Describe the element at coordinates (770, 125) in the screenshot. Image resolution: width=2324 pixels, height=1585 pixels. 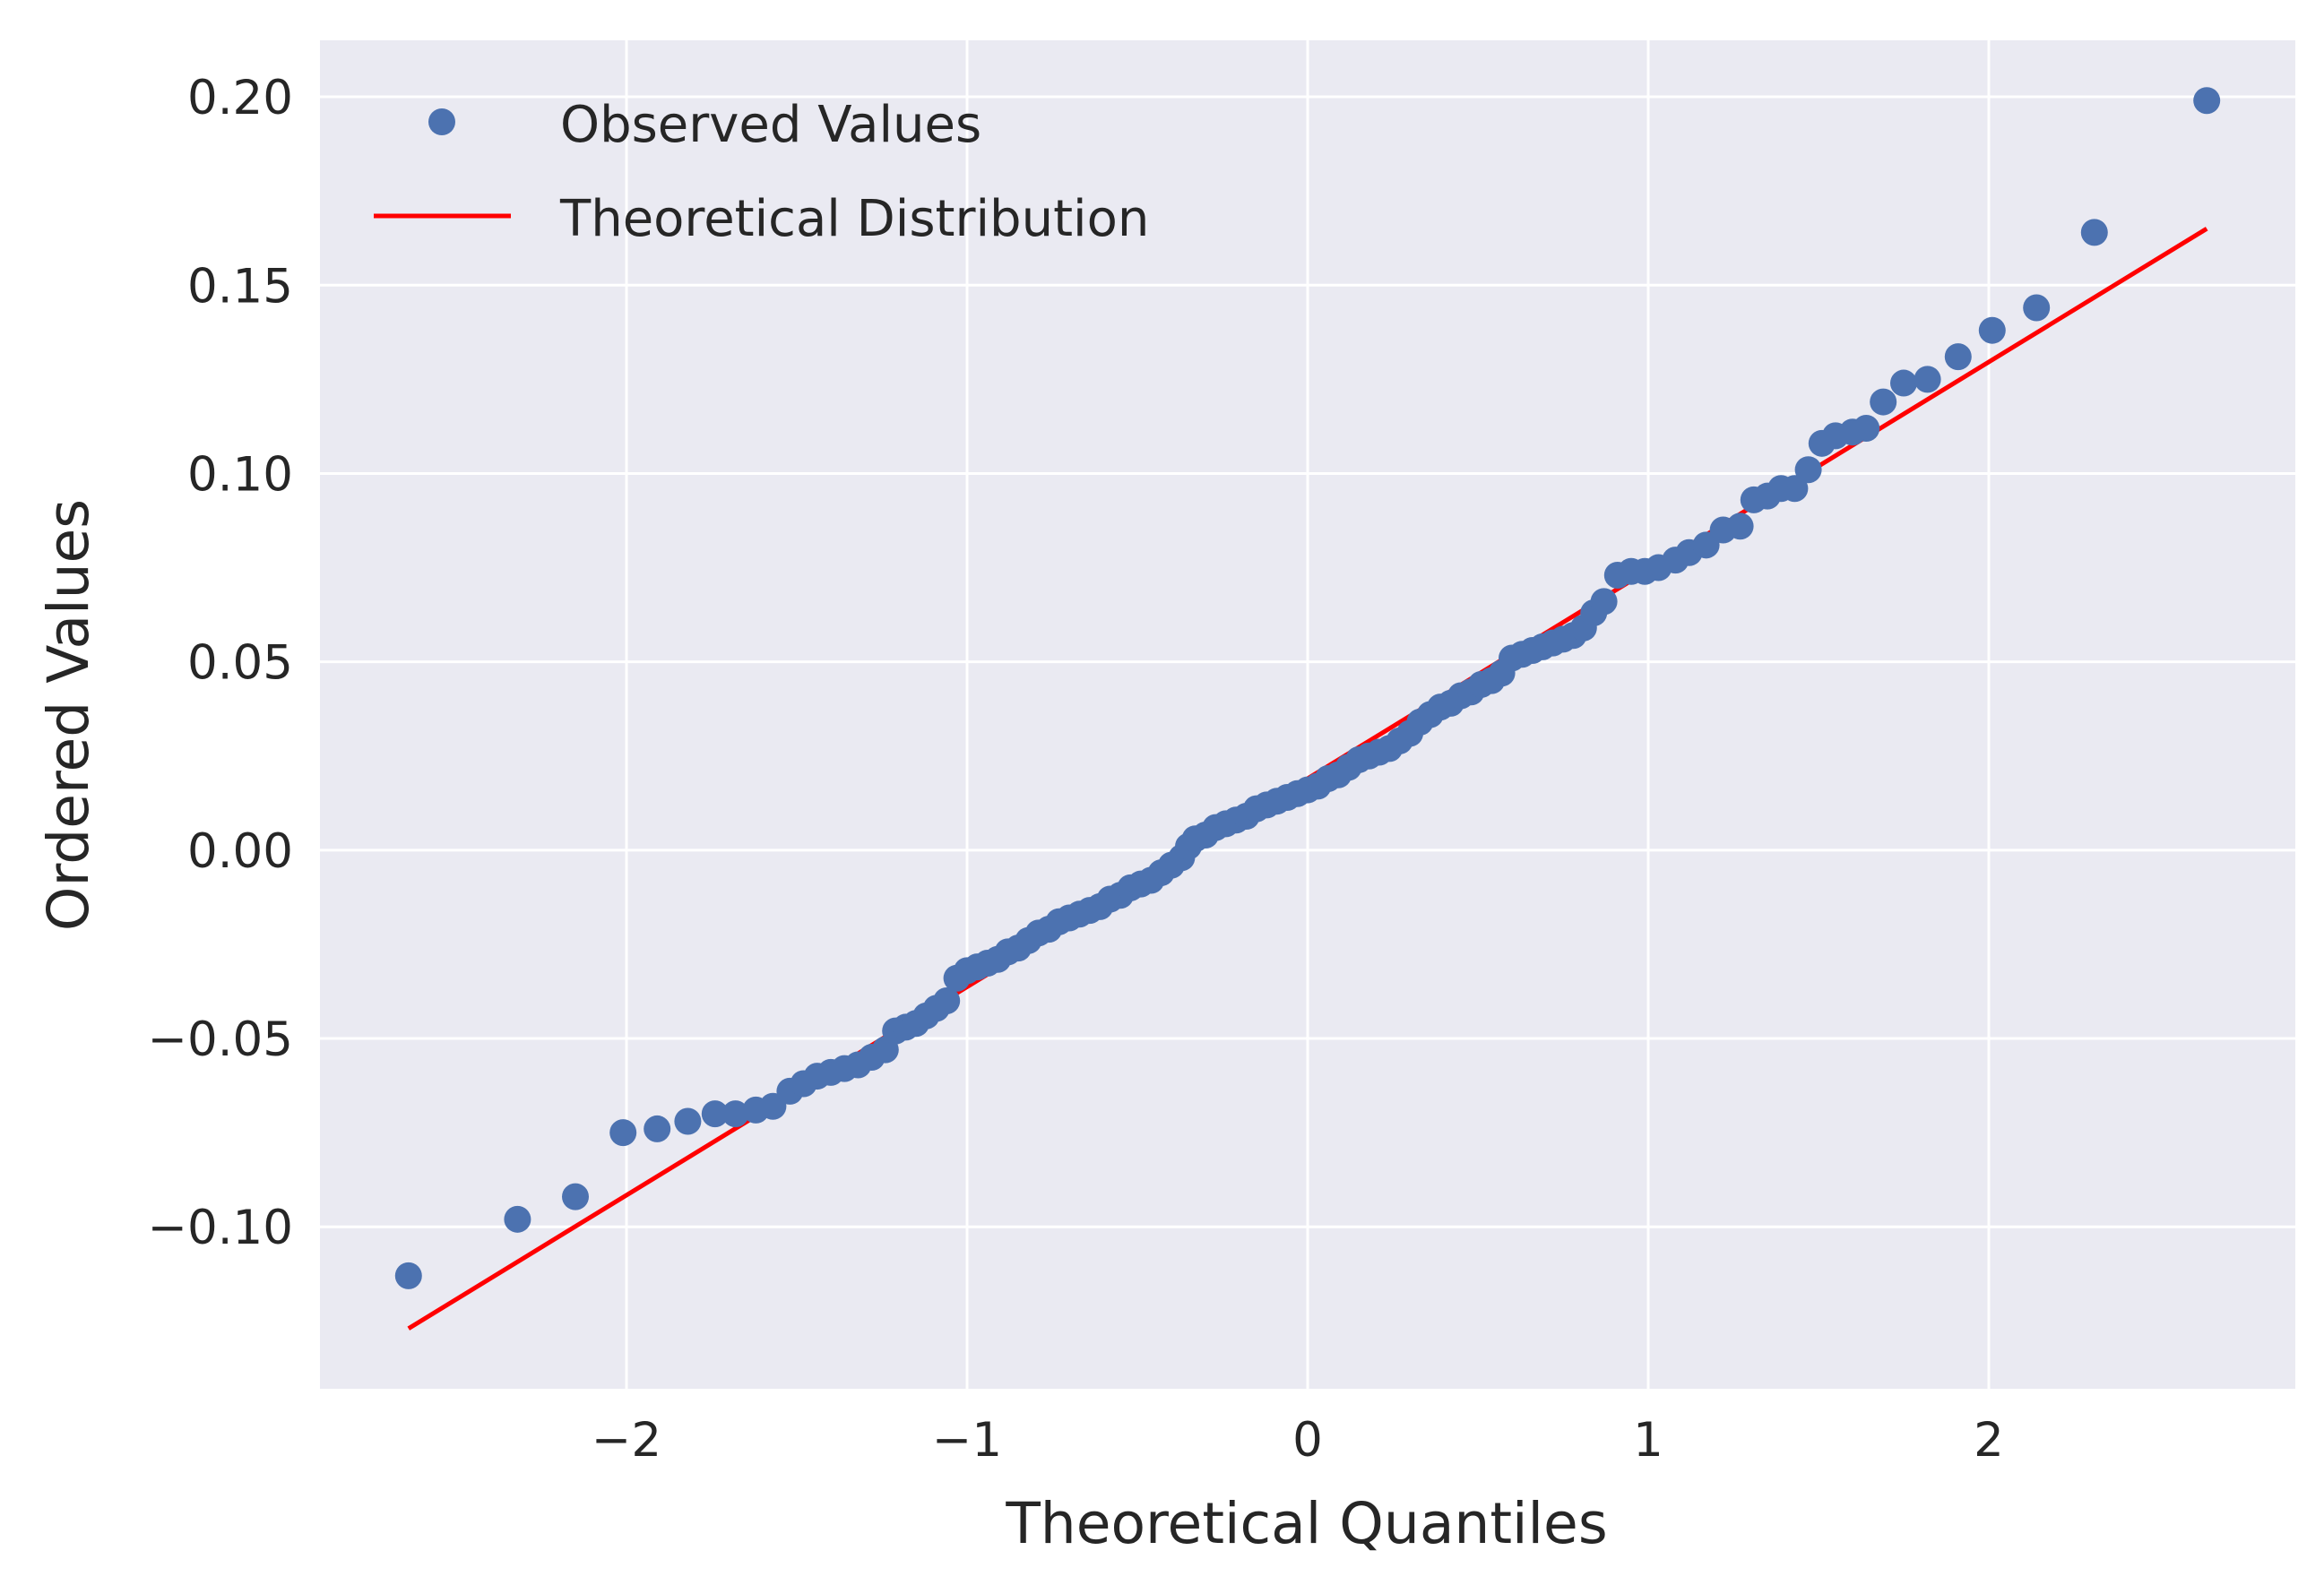
I see `legend-observed-label: Observed Values` at that location.